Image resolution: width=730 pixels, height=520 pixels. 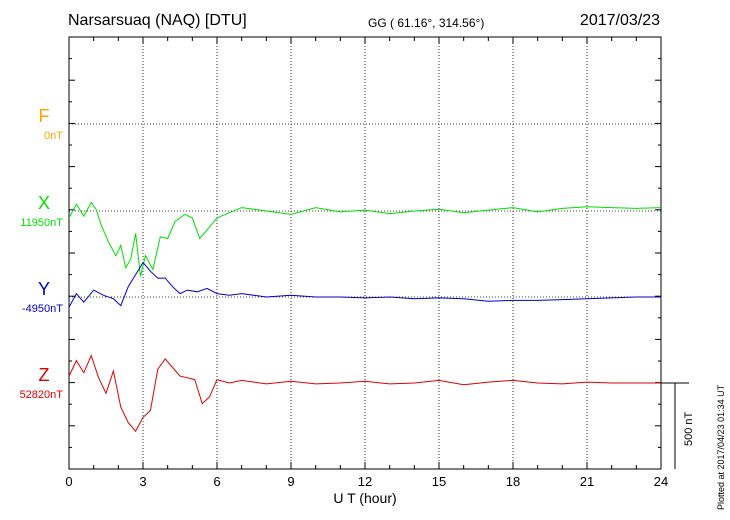 I want to click on series-name-f: F, so click(x=44, y=116).